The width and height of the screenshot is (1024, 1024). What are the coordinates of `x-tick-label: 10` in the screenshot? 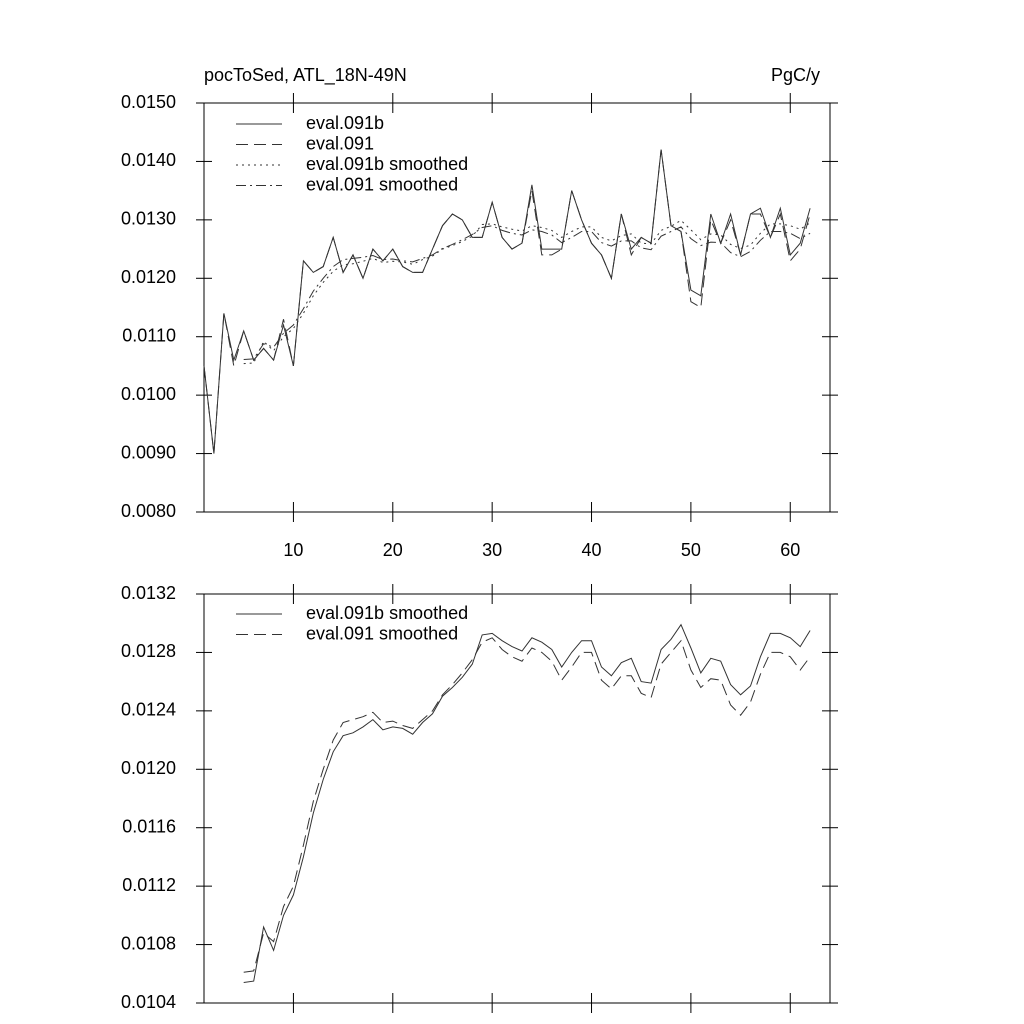 It's located at (293, 550).